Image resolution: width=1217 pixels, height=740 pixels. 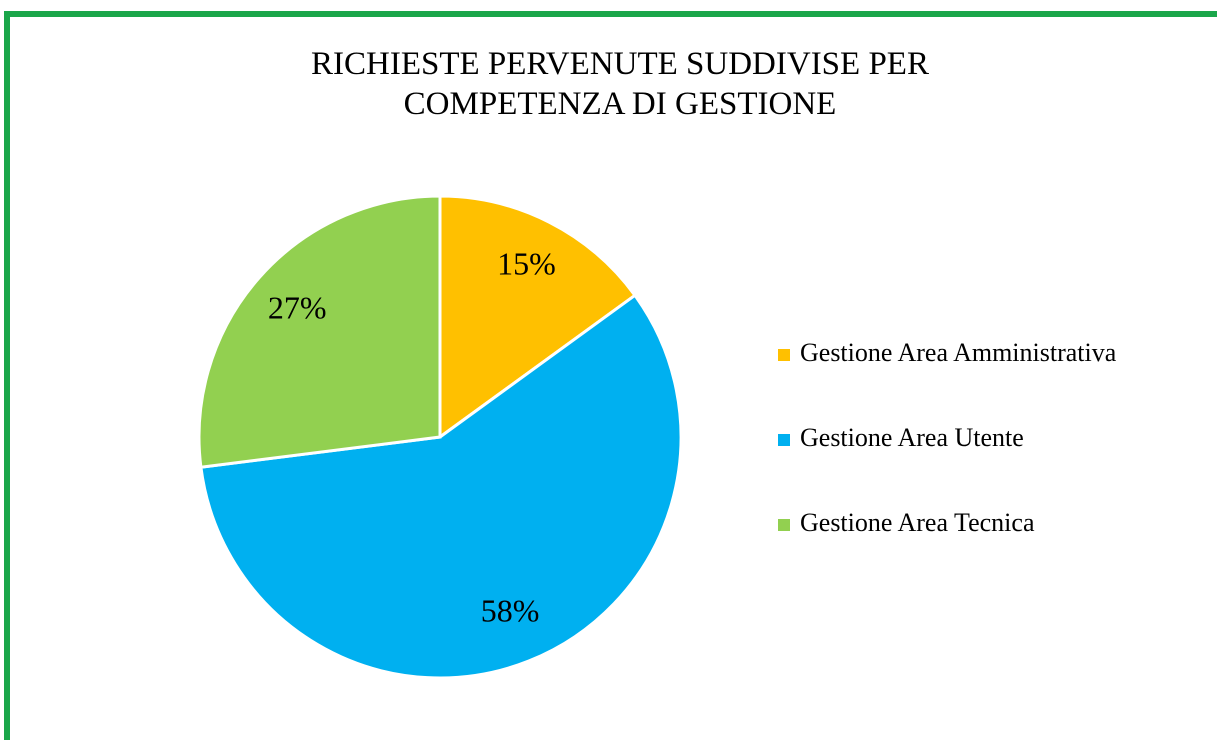 I want to click on data-label: 15%, so click(x=526, y=264).